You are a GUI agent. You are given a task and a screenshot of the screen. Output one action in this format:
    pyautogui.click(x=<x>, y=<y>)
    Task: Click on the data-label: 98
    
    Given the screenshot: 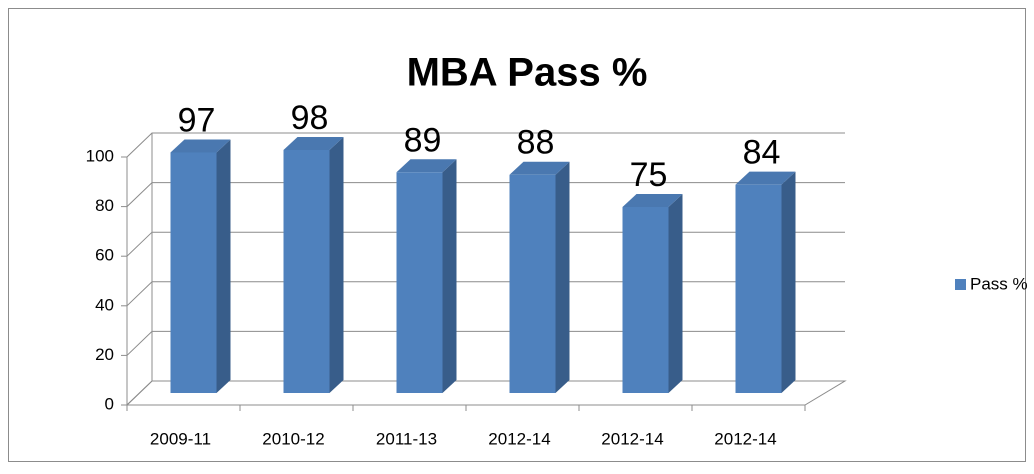 What is the action you would take?
    pyautogui.click(x=310, y=118)
    